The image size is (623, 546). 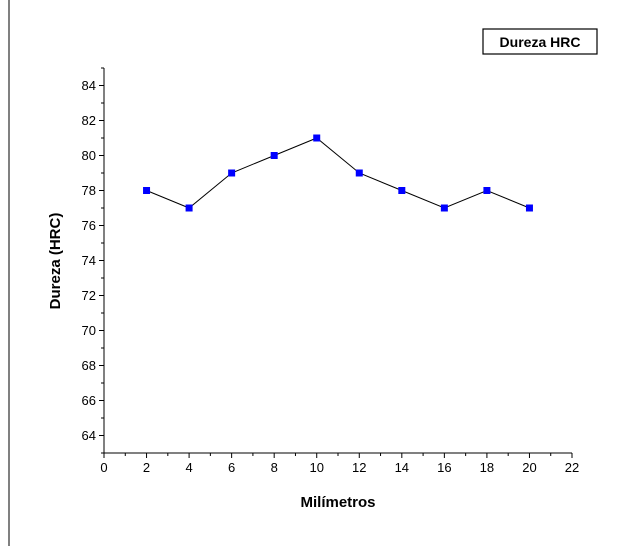 I want to click on y-tick-label: 64, so click(x=89, y=435).